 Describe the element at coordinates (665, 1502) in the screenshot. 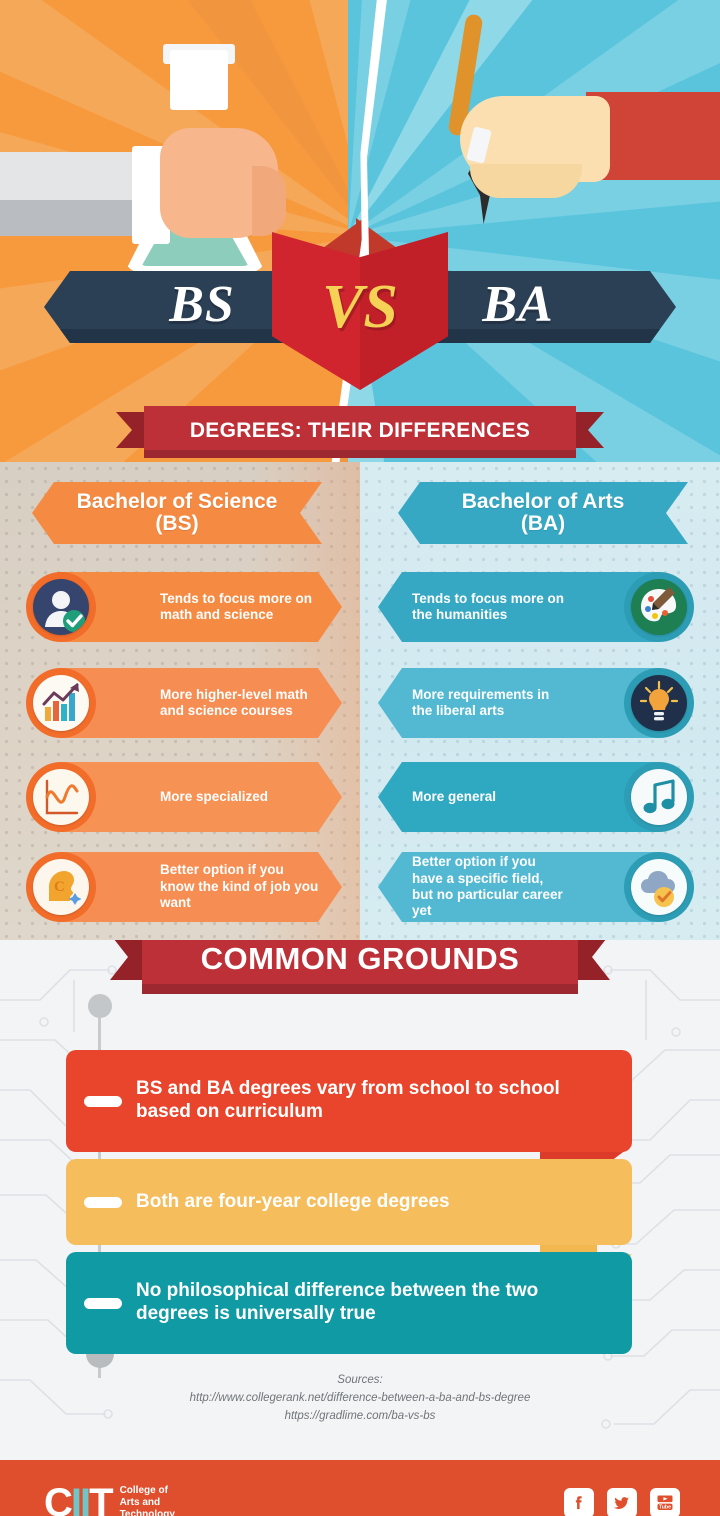

I see `youtube-icon: Tube` at that location.